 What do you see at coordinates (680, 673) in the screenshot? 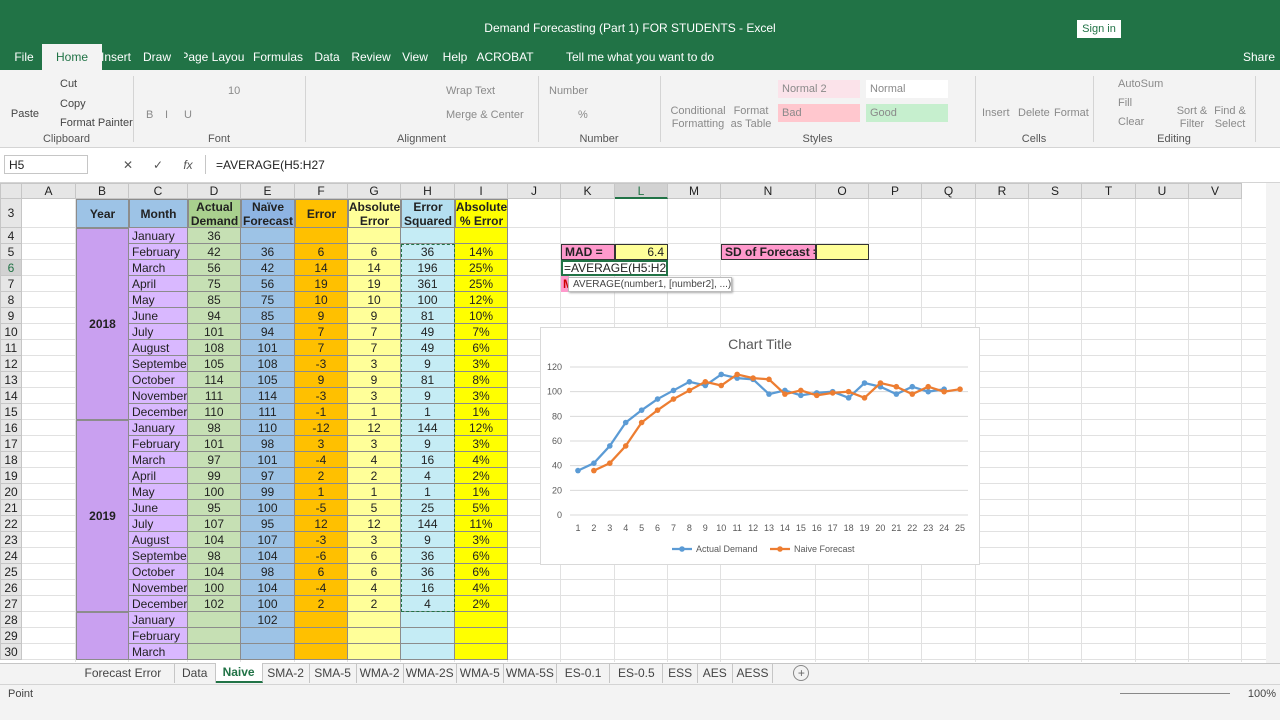
I see `sheet-tab: ESS` at bounding box center [680, 673].